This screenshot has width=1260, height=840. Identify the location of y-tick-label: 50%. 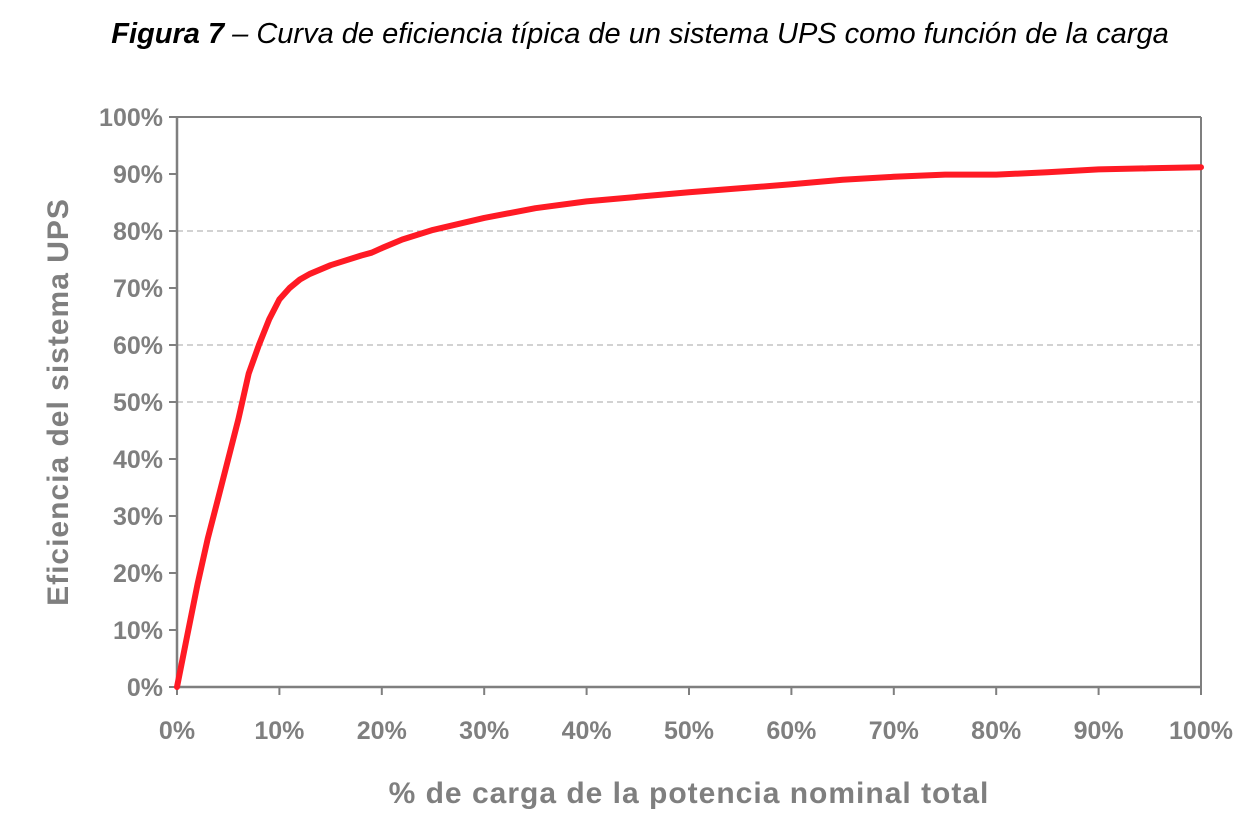
(138, 403).